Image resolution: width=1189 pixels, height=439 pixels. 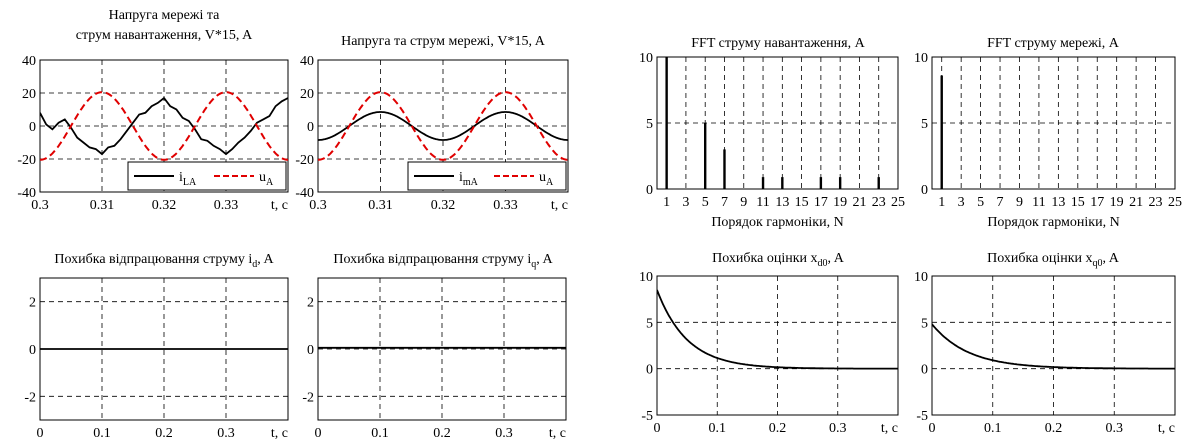 I want to click on legend-label: imA, so click(x=469, y=179).